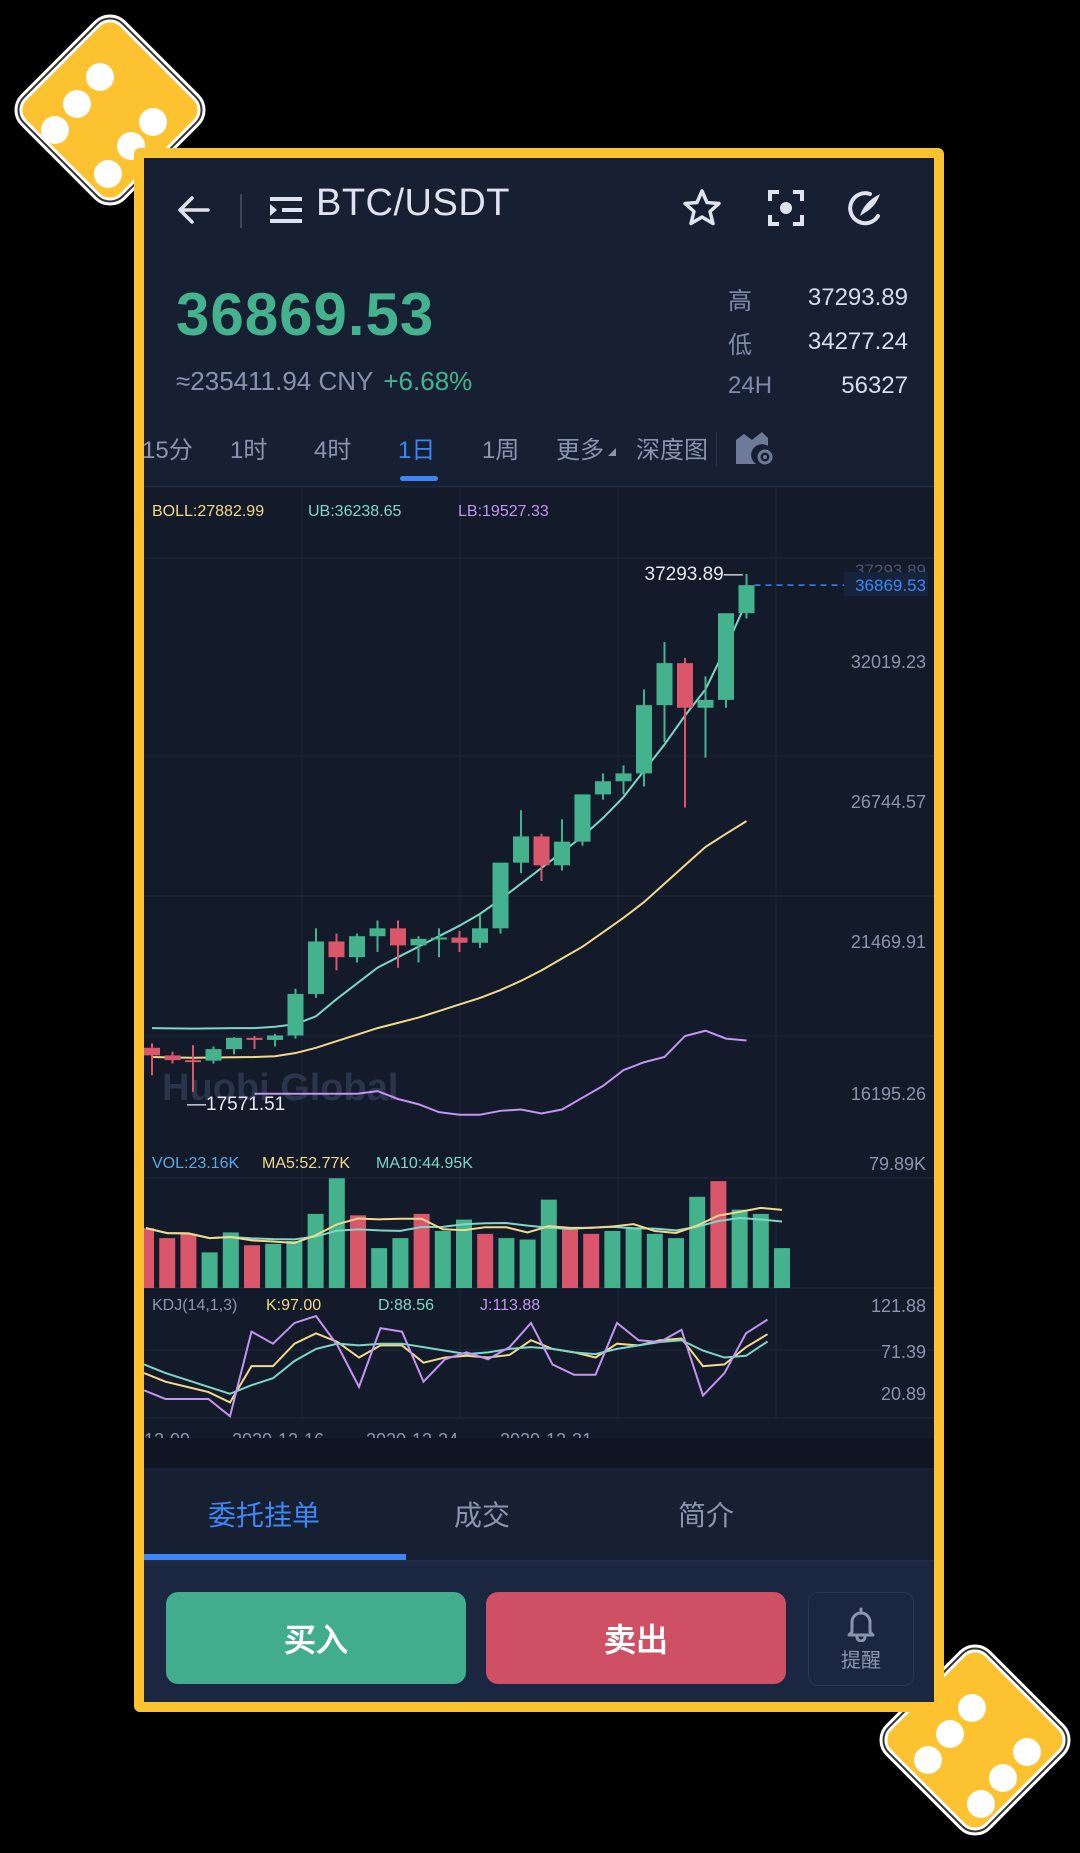 The height and width of the screenshot is (1853, 1080). What do you see at coordinates (167, 1434) in the screenshot?
I see `svg-text: 12-09` at bounding box center [167, 1434].